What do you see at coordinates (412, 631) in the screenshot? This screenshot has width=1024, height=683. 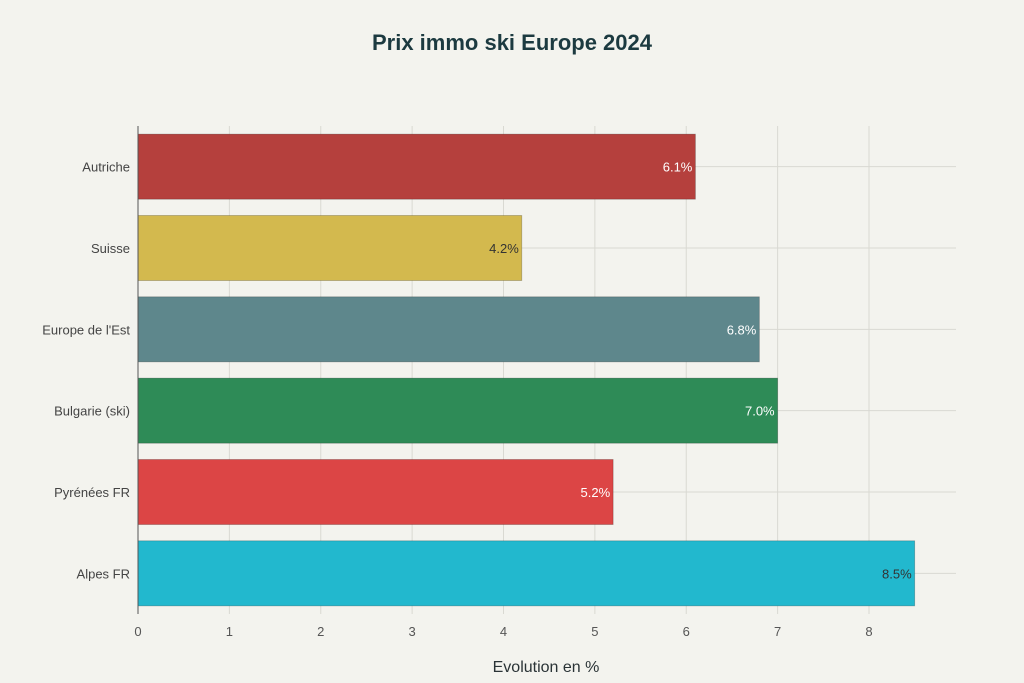 I see `x-tick-label: 3` at bounding box center [412, 631].